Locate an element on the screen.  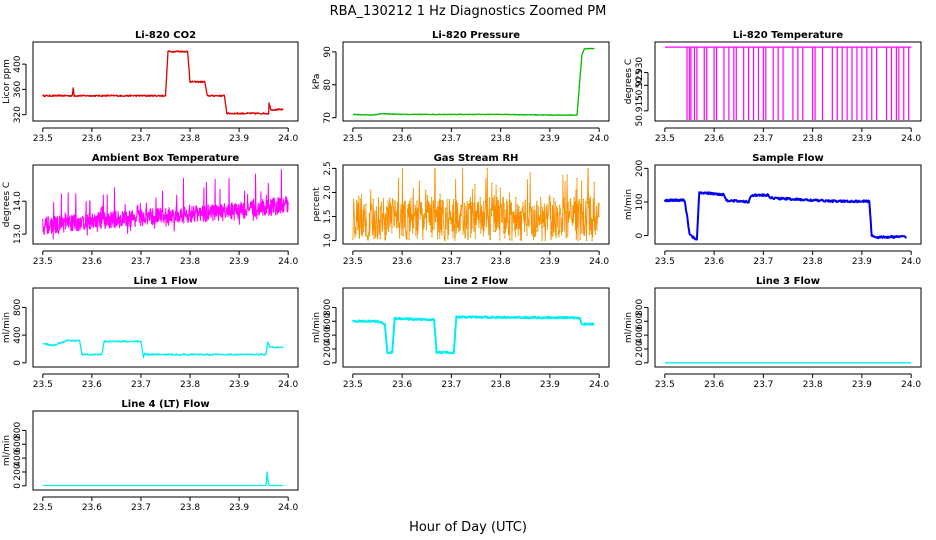
y-tick-label: 90 is located at coordinates (328, 52).